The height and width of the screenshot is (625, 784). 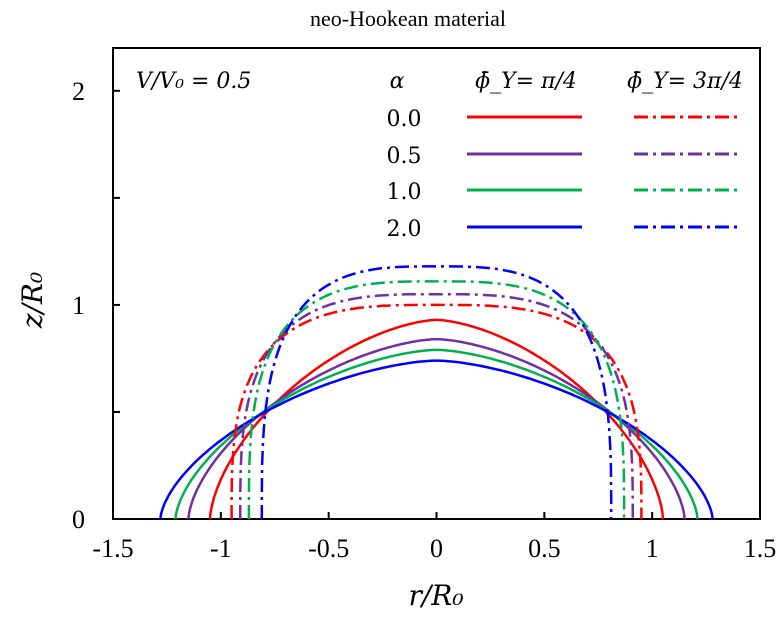 I want to click on y-tick-label: 2, so click(x=78, y=91).